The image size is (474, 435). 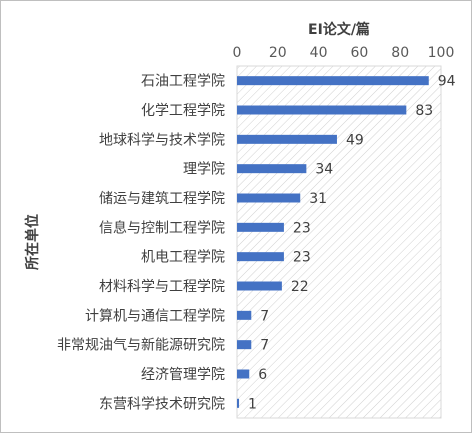 What do you see at coordinates (237, 53) in the screenshot?
I see `x-tick-label: 0` at bounding box center [237, 53].